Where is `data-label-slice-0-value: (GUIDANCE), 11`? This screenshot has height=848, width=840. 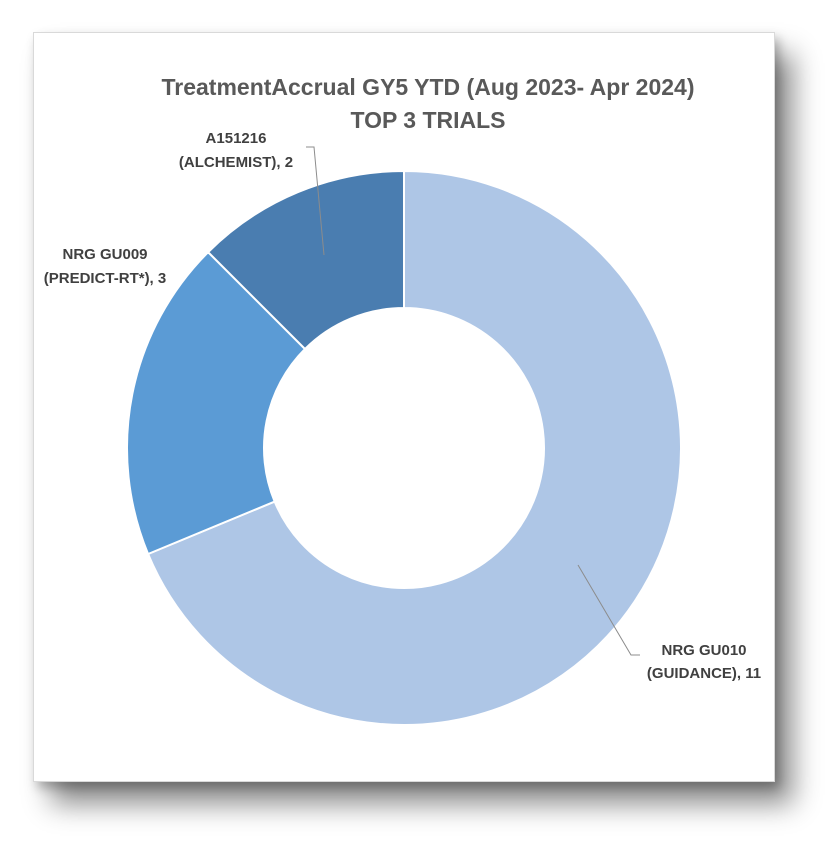
data-label-slice-0-value: (GUIDANCE), 11 is located at coordinates (704, 673).